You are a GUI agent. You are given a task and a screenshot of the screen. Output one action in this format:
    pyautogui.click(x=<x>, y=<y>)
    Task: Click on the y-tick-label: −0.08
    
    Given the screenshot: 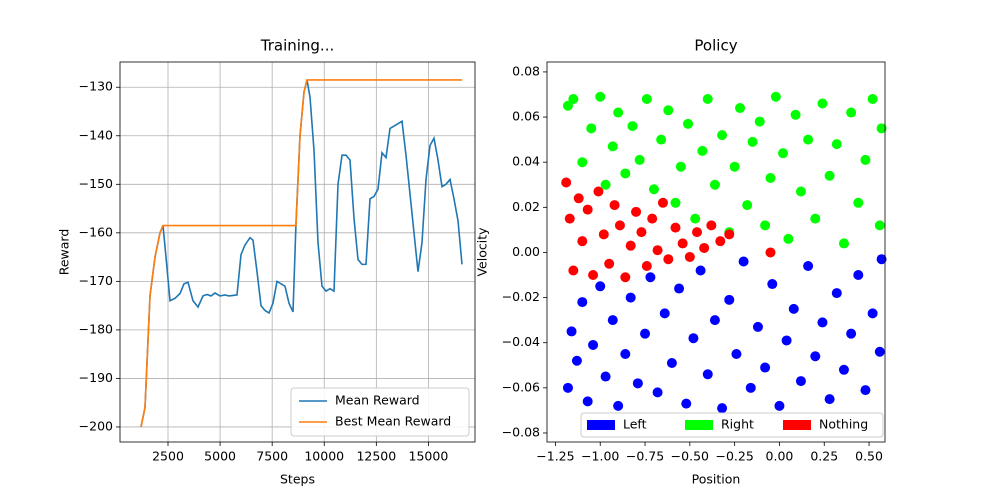 What is the action you would take?
    pyautogui.click(x=521, y=431)
    